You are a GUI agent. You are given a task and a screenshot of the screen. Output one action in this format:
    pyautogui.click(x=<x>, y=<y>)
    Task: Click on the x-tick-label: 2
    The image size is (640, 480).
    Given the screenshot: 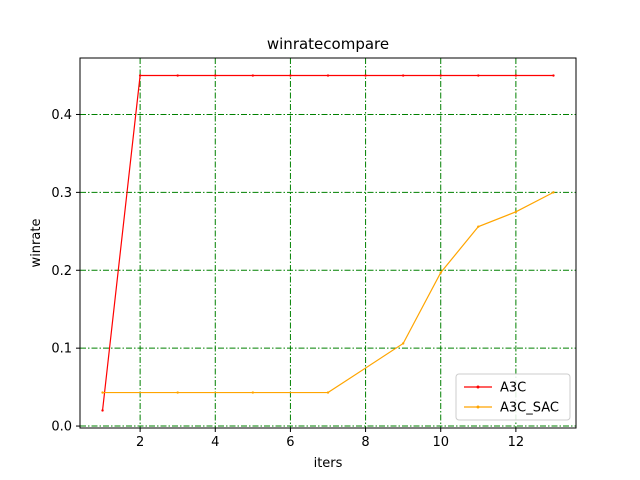 What is the action you would take?
    pyautogui.click(x=140, y=442)
    